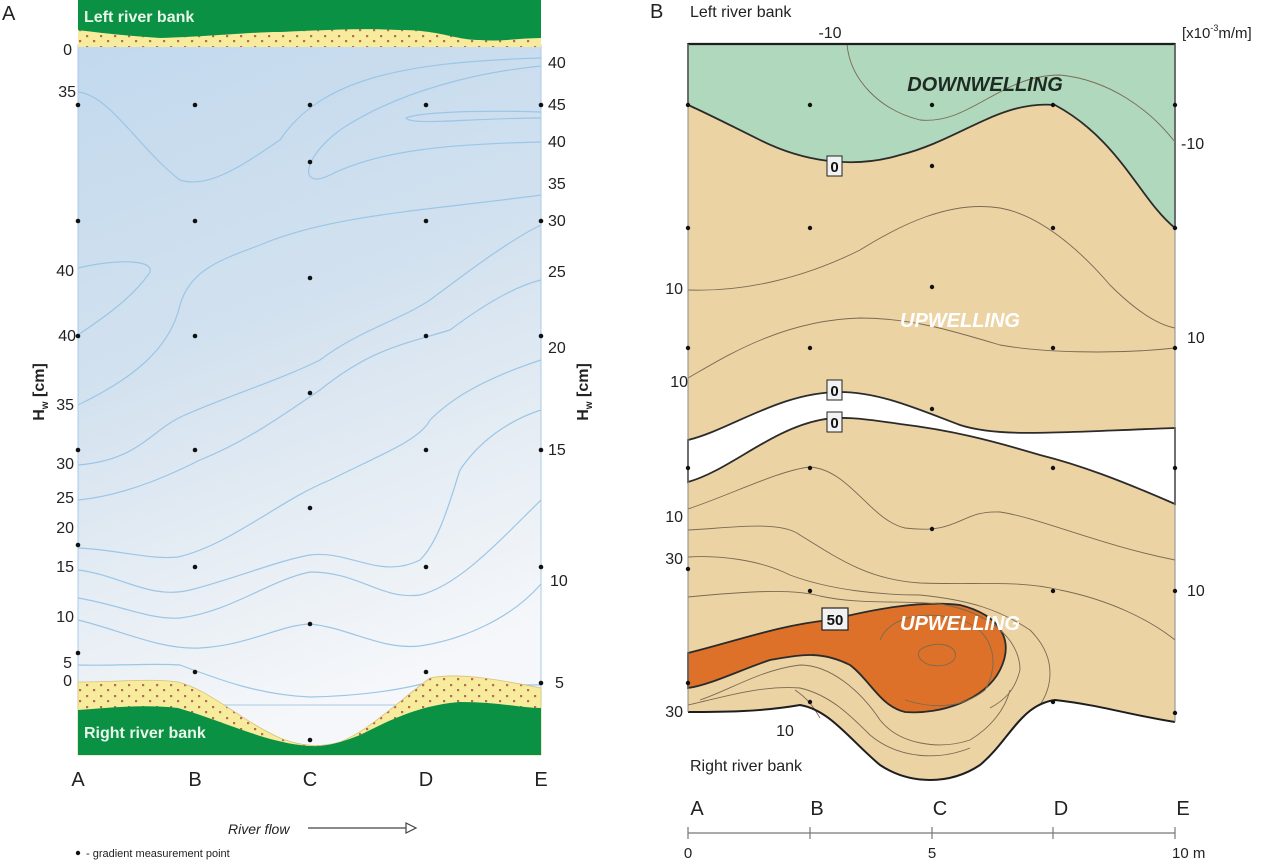 The height and width of the screenshot is (861, 1280). Describe the element at coordinates (139, 17) in the screenshot. I see `top-bank-label-a: Left river bank` at that location.